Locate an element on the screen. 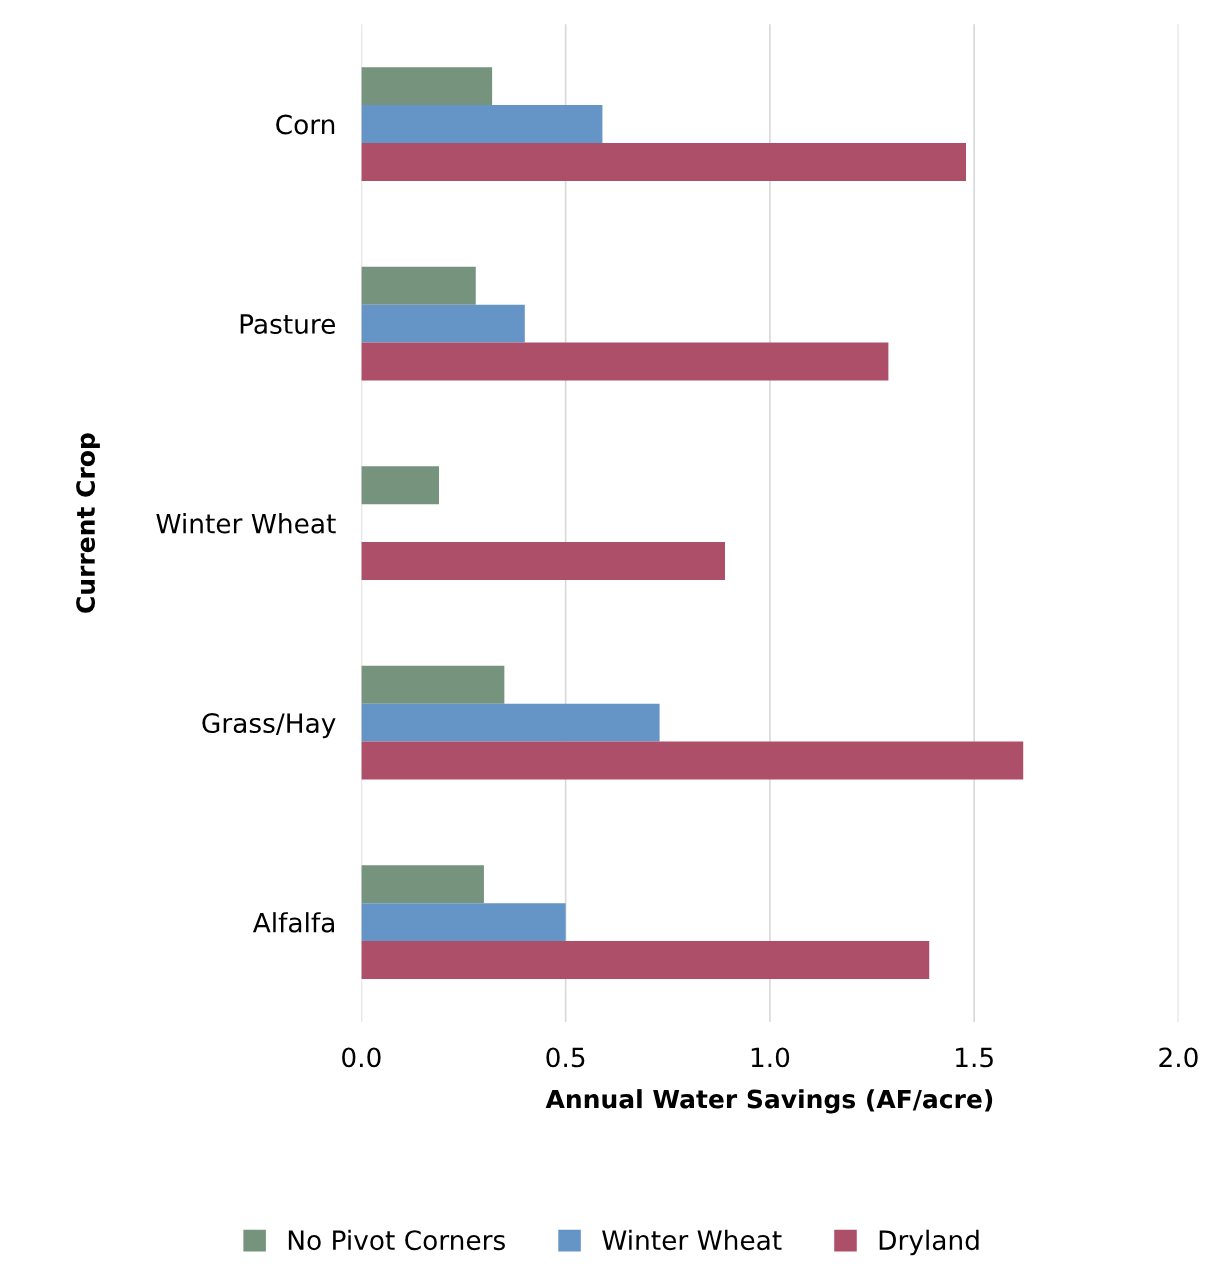 This screenshot has height=1279, width=1225. legend-label: No Pivot Corners is located at coordinates (396, 1240).